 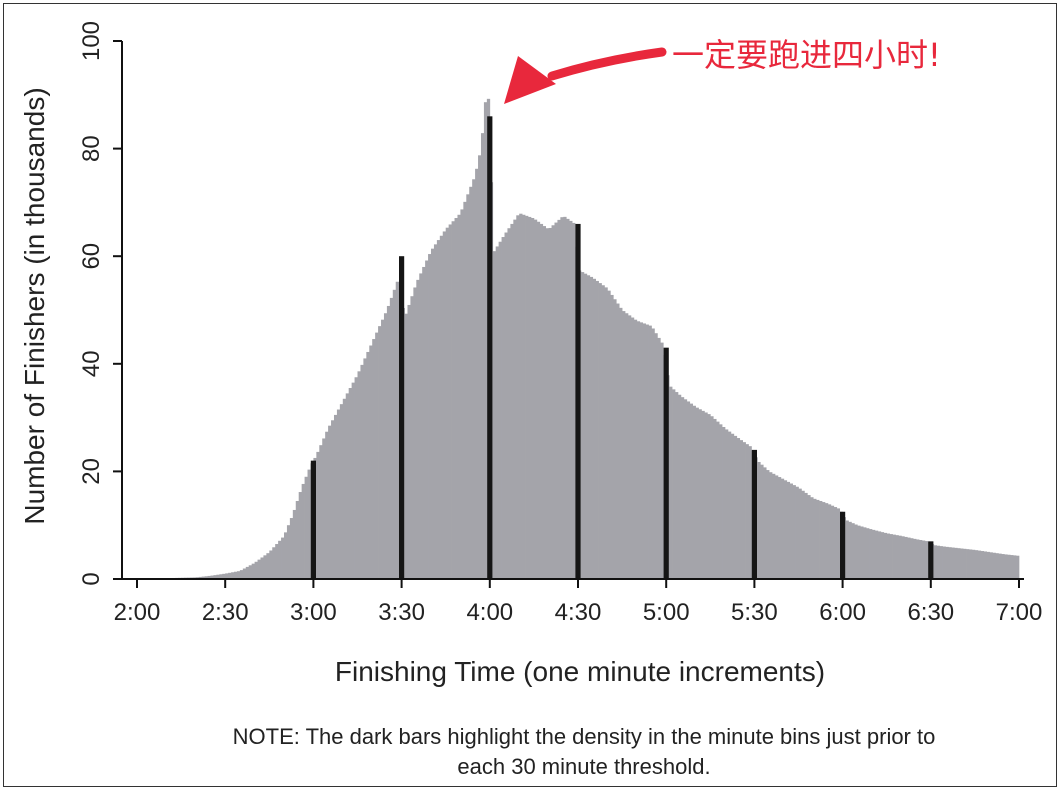 I want to click on x-tick-label: 7:00, so click(x=1019, y=612).